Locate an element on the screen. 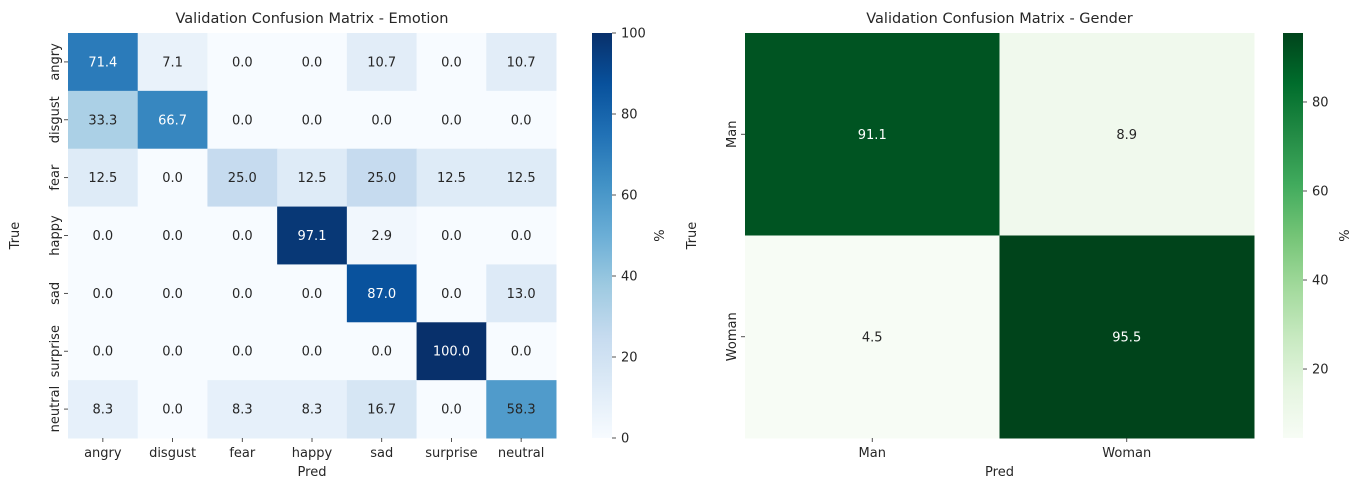 This screenshot has width=1362, height=490. cell-value-label: 91.1 is located at coordinates (872, 135).